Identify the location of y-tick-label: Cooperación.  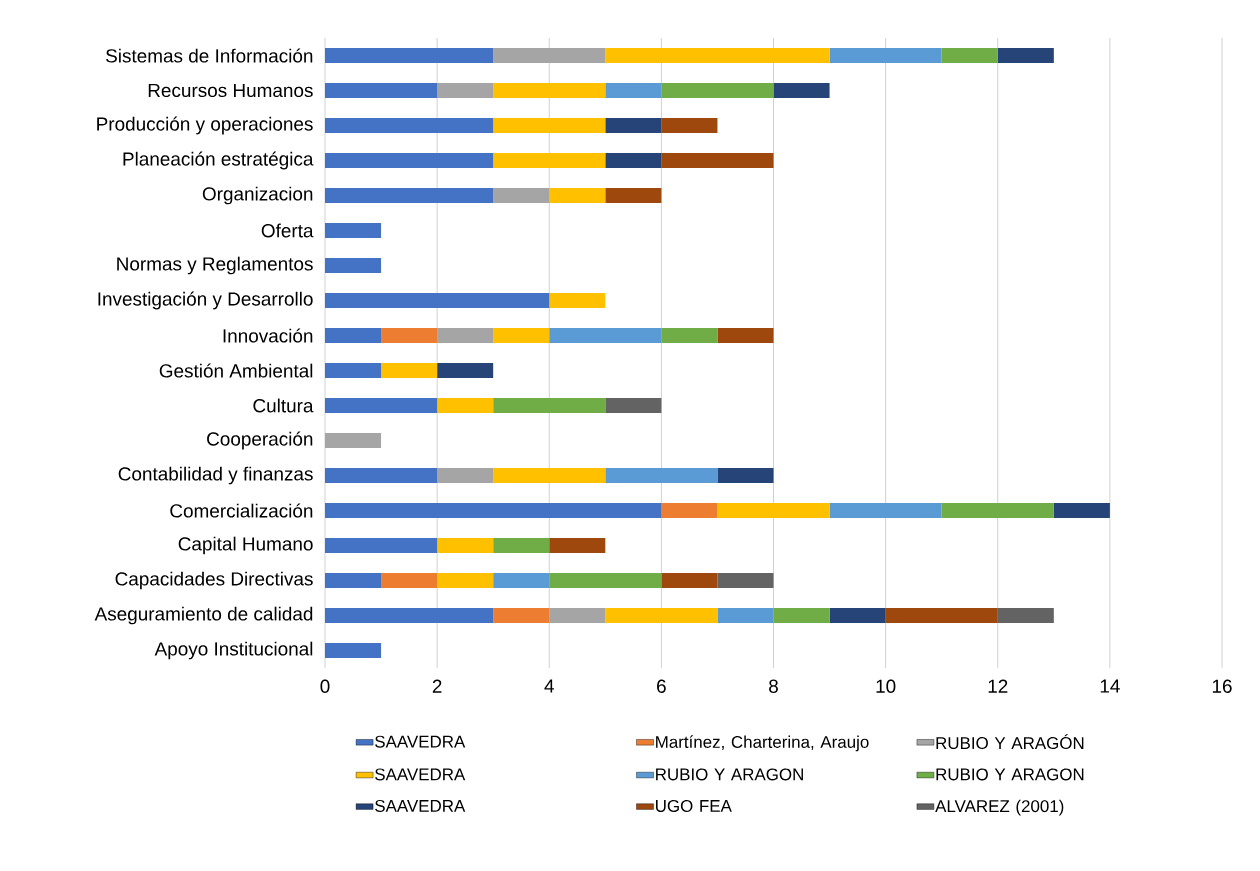
(260, 440).